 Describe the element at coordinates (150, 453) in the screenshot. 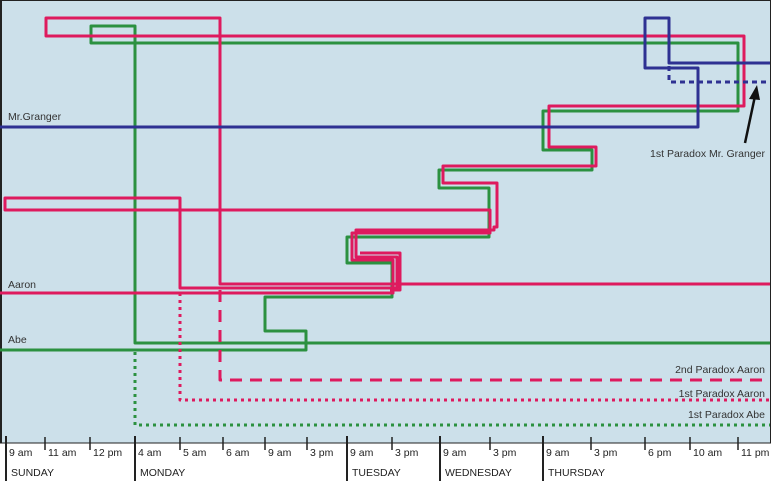

I see `tick-label: 4 am` at that location.